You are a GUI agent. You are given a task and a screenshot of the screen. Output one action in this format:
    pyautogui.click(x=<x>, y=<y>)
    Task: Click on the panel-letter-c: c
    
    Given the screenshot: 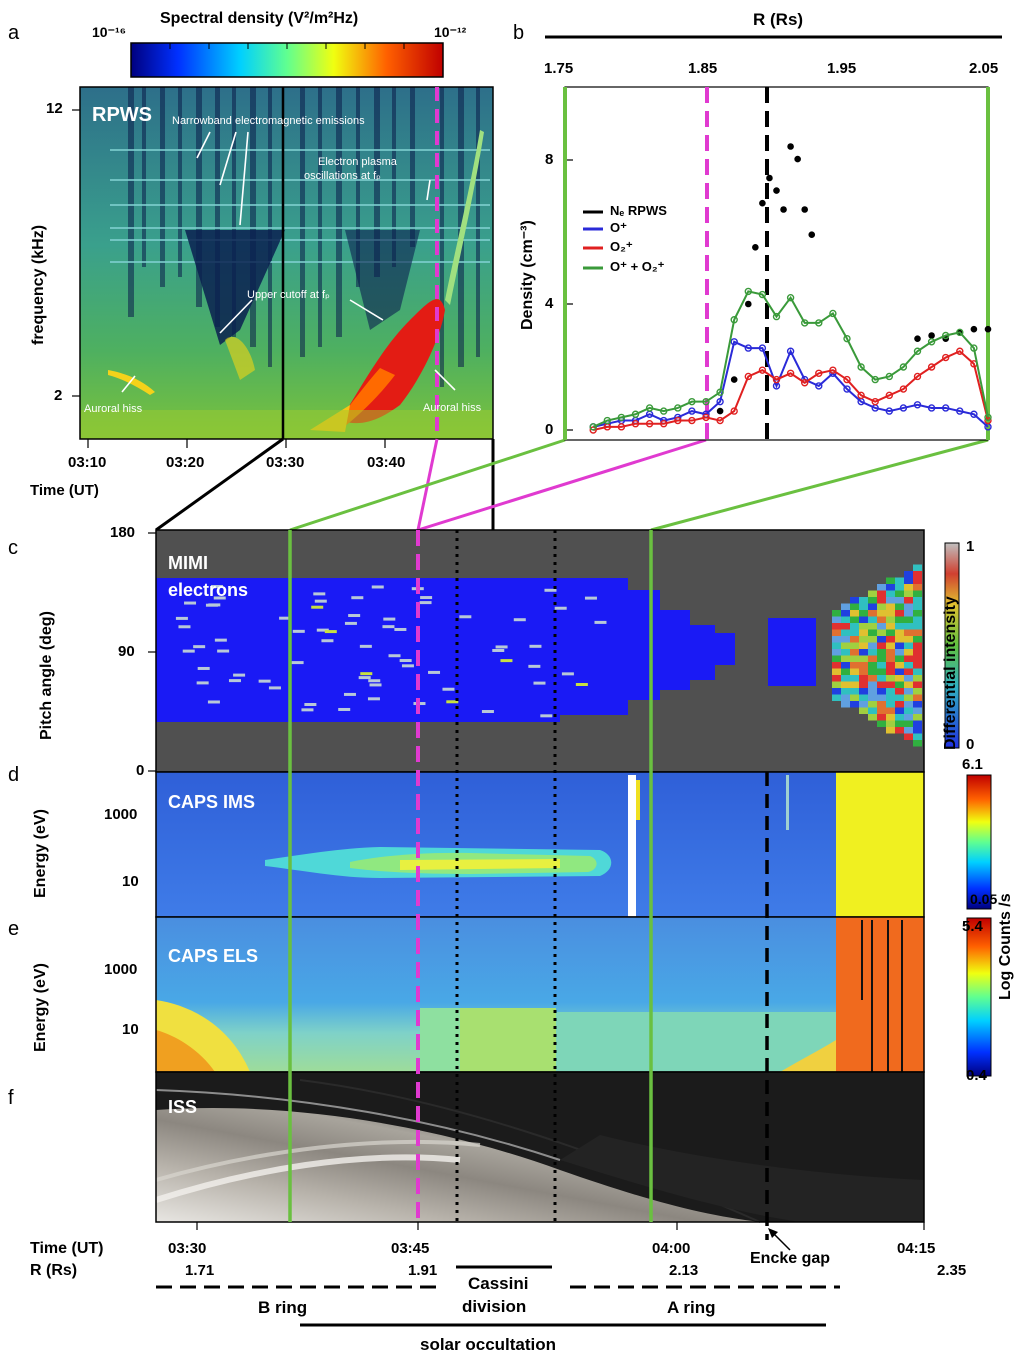 What is the action you would take?
    pyautogui.click(x=13, y=548)
    